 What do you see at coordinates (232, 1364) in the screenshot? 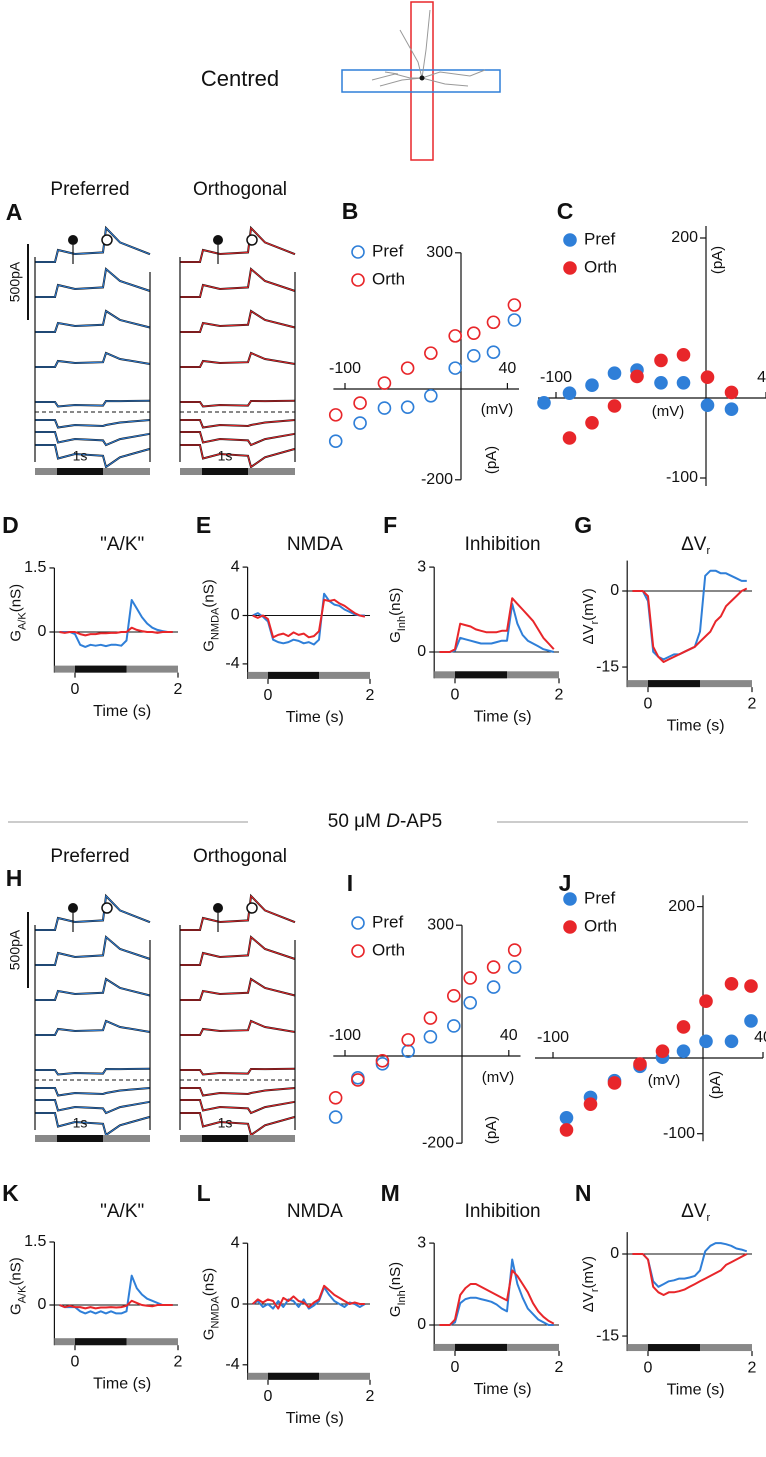
I see `y-tick-label: -4` at bounding box center [232, 1364].